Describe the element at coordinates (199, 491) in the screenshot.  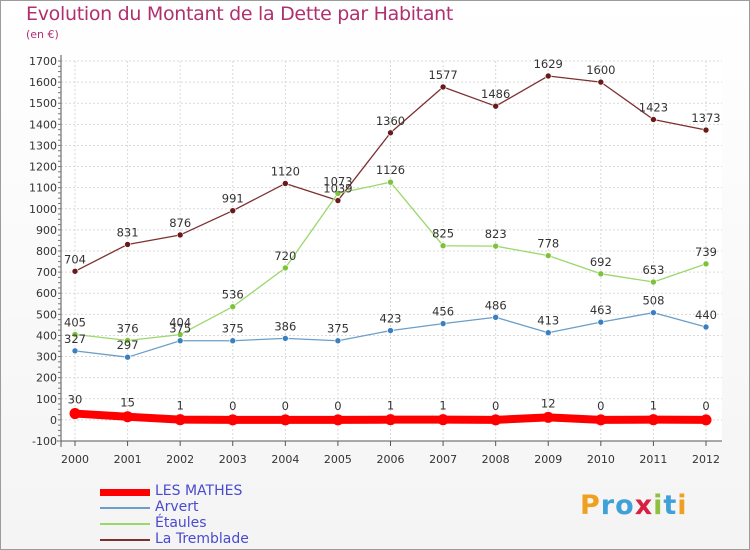
I see `legend-label-les-mathes: LES MATHES` at that location.